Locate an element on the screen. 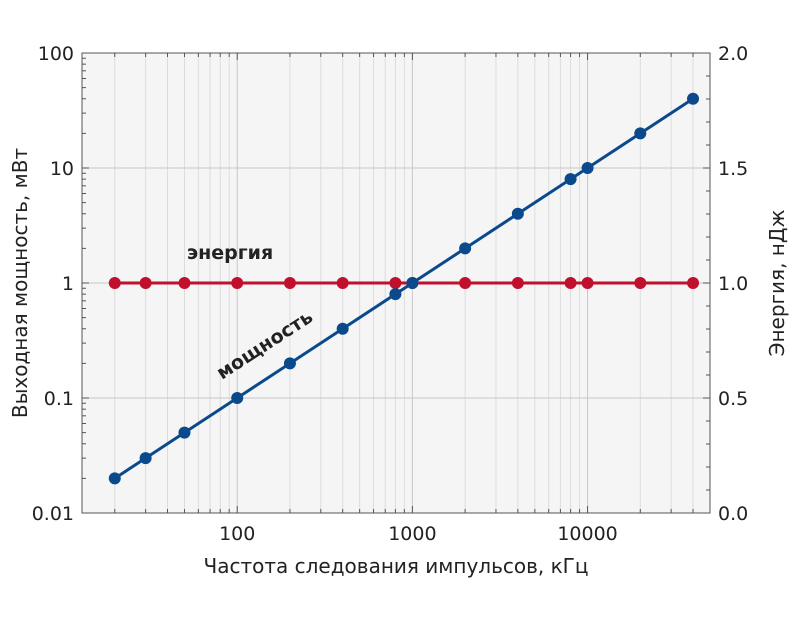 Image resolution: width=800 pixels, height=624 pixels. x-tick-label: 100 is located at coordinates (237, 534).